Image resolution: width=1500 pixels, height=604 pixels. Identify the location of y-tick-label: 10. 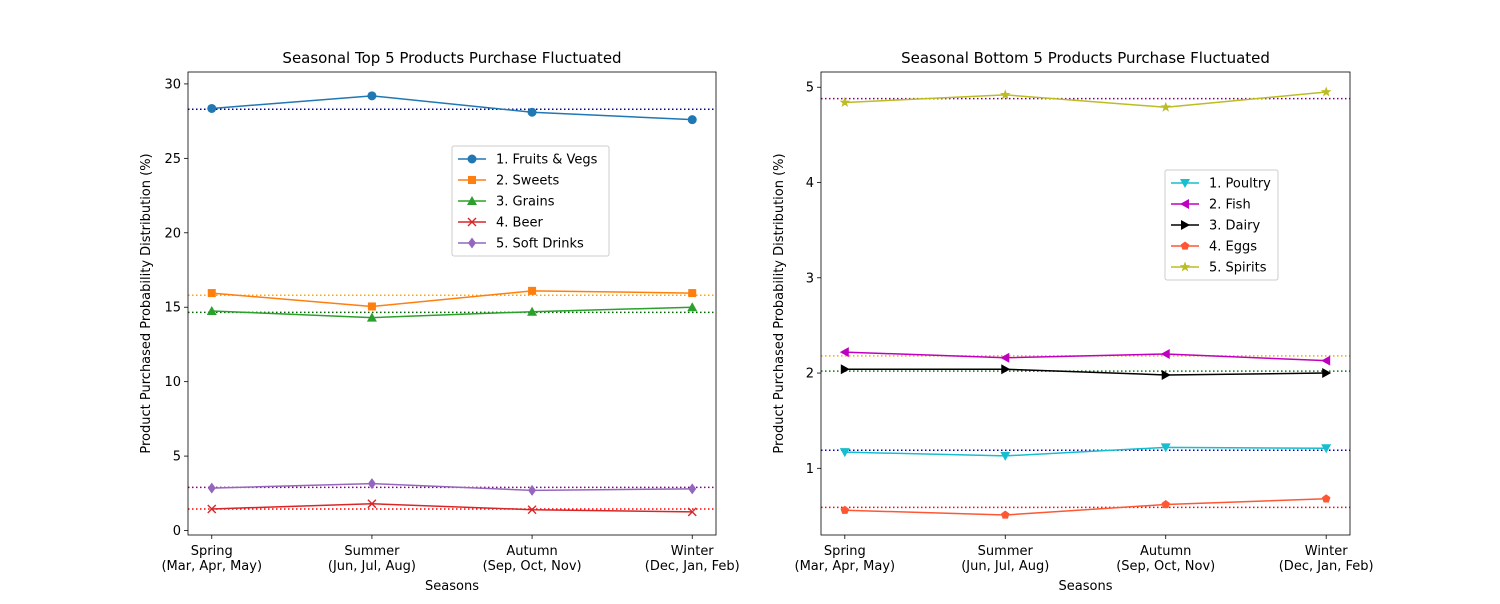
(172, 382).